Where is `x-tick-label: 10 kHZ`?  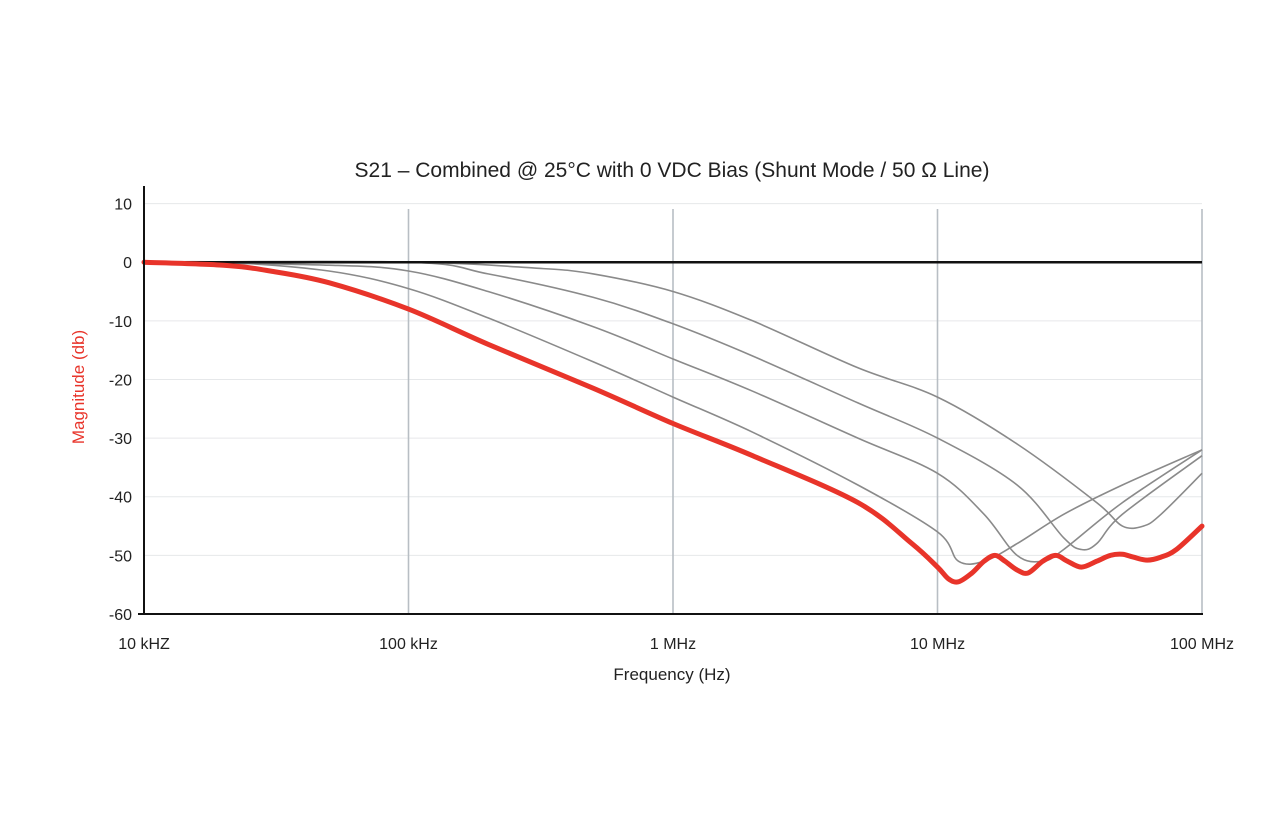
x-tick-label: 10 kHZ is located at coordinates (144, 644).